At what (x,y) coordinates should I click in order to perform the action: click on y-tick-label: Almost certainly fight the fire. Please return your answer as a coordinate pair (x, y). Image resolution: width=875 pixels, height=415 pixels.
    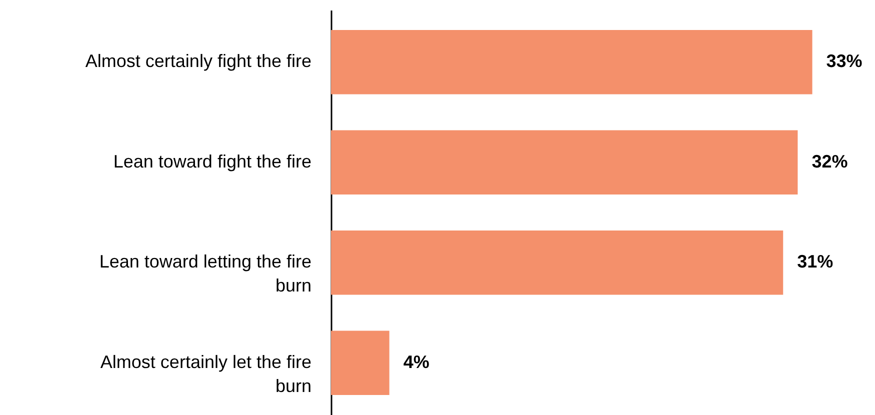
    Looking at the image, I should click on (198, 61).